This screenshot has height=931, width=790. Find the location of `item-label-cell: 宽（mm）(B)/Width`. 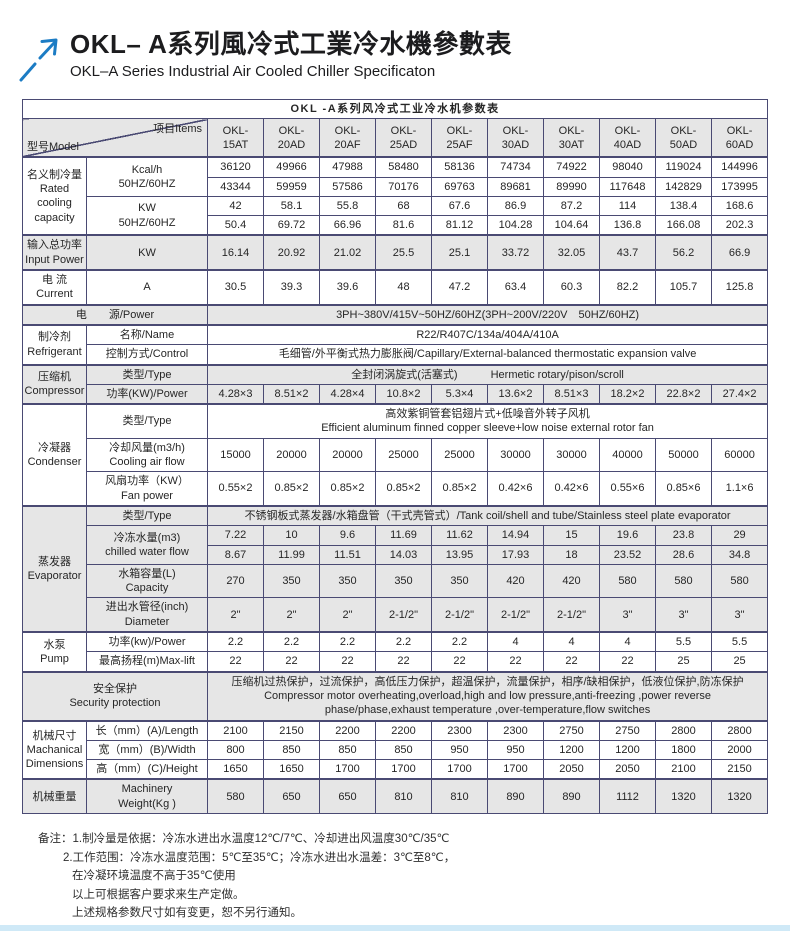

item-label-cell: 宽（mm）(B)/Width is located at coordinates (147, 750).